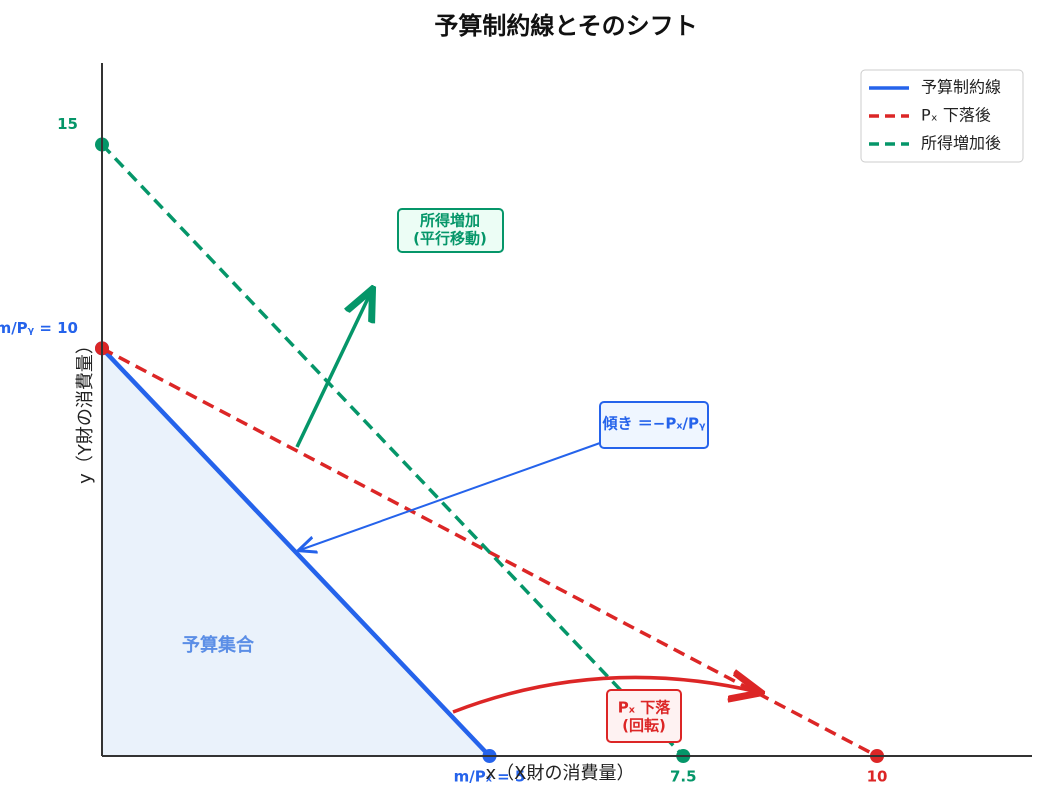  Describe the element at coordinates (877, 777) in the screenshot. I see `x-tick-label: 10` at that location.